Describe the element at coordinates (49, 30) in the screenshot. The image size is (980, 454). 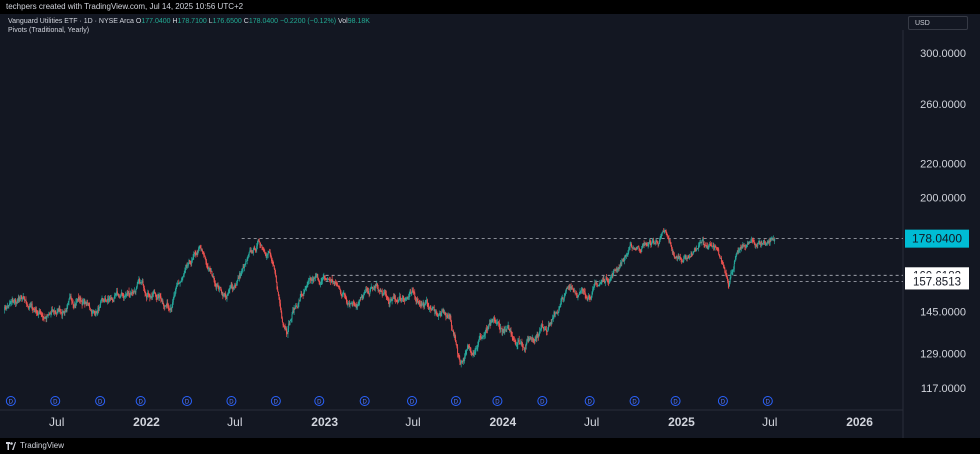
I see `indicator-title: Pivots (Traditional, Yearly)` at that location.